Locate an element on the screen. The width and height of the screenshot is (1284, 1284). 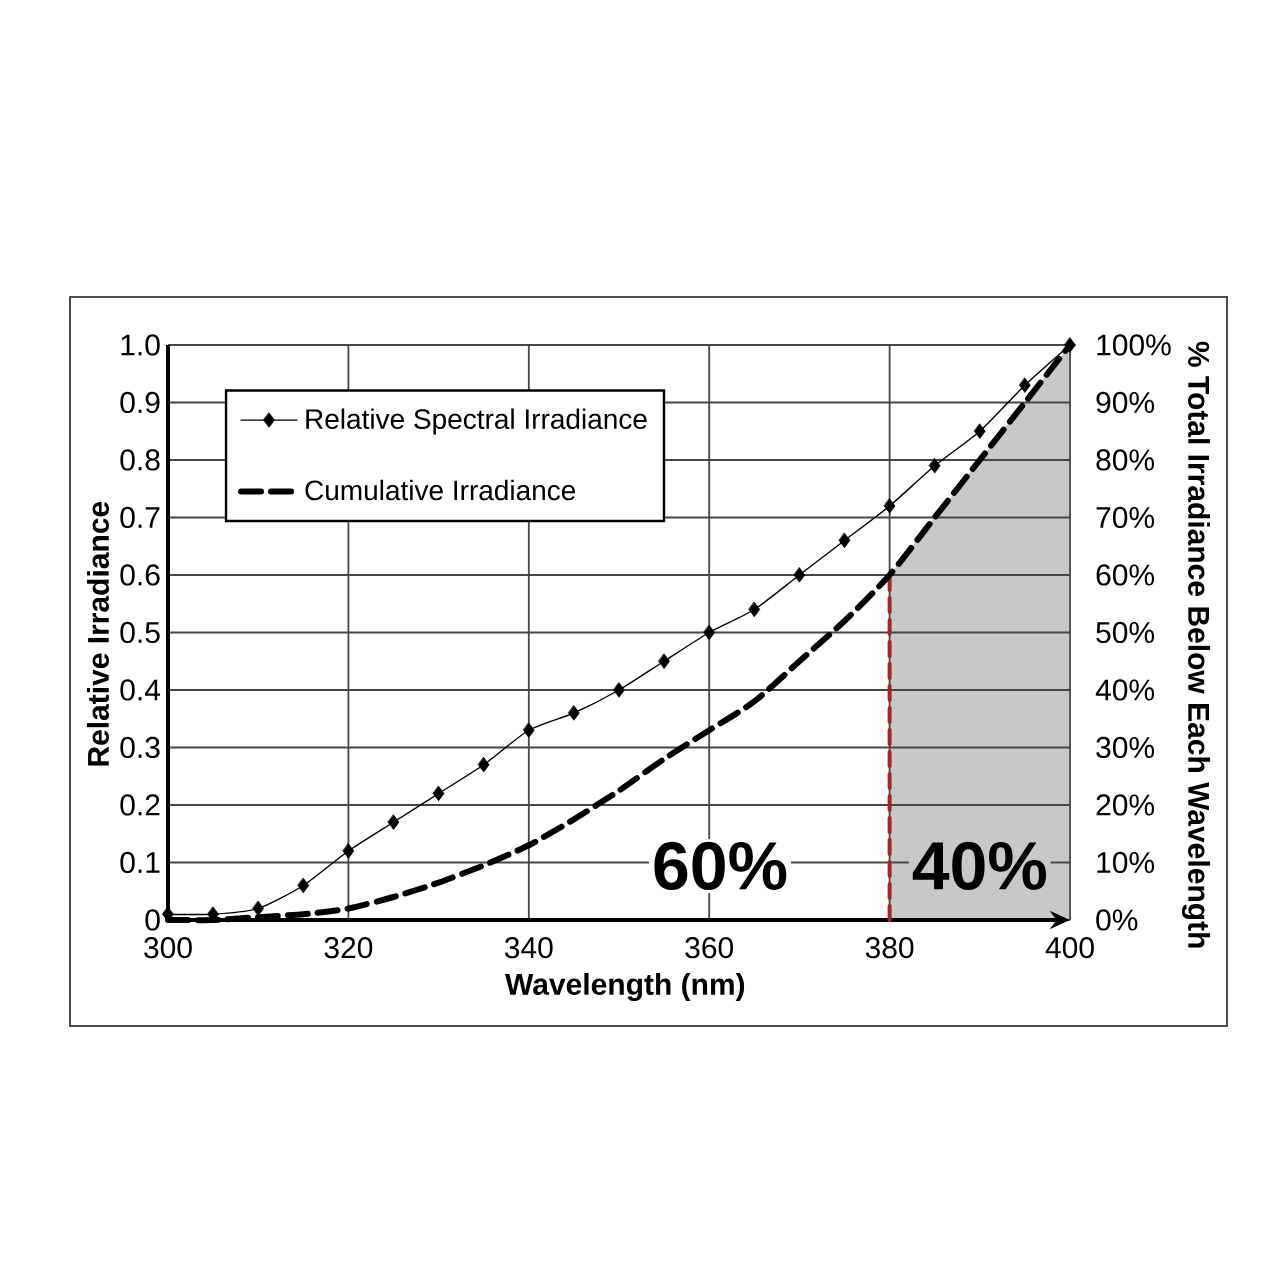
y-tick-label: 0 is located at coordinates (152, 920).